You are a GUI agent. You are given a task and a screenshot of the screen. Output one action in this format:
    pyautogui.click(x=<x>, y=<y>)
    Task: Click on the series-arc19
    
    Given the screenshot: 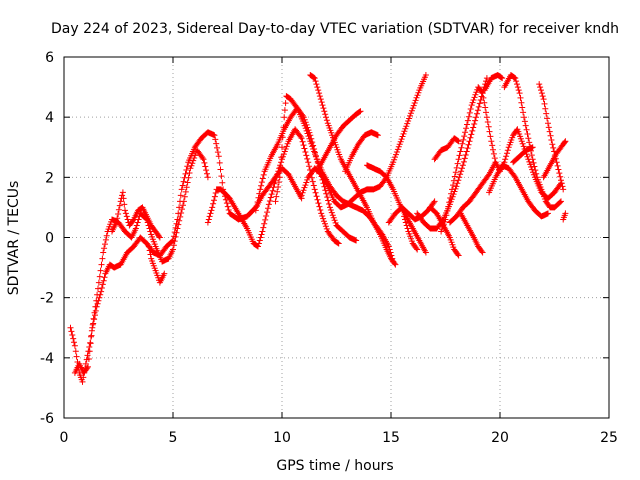 What is the action you would take?
    pyautogui.click(x=472, y=192)
    